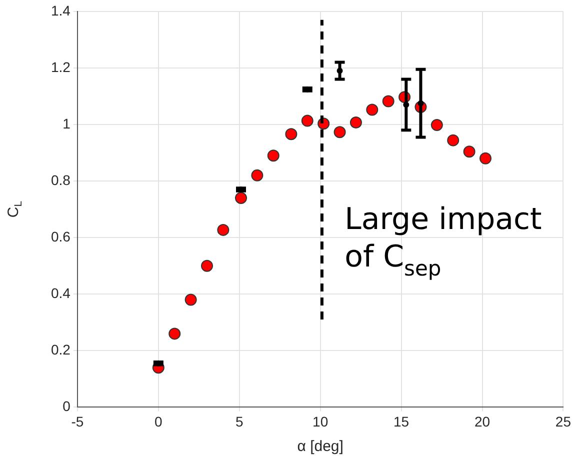 Image resolution: width=574 pixels, height=464 pixels. What do you see at coordinates (60, 66) in the screenshot?
I see `y-tick-label: 1.2` at bounding box center [60, 66].